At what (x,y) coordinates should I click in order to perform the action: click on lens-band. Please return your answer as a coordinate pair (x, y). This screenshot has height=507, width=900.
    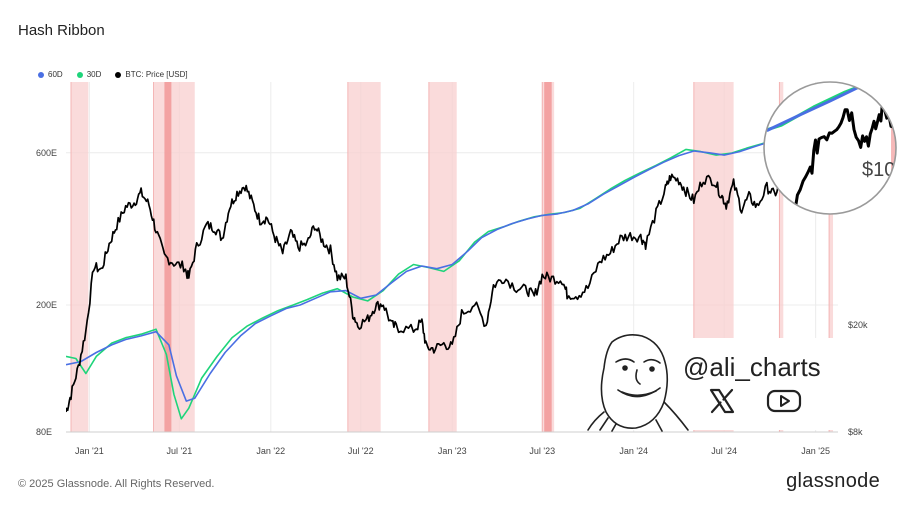
    Looking at the image, I should click on (893, 148).